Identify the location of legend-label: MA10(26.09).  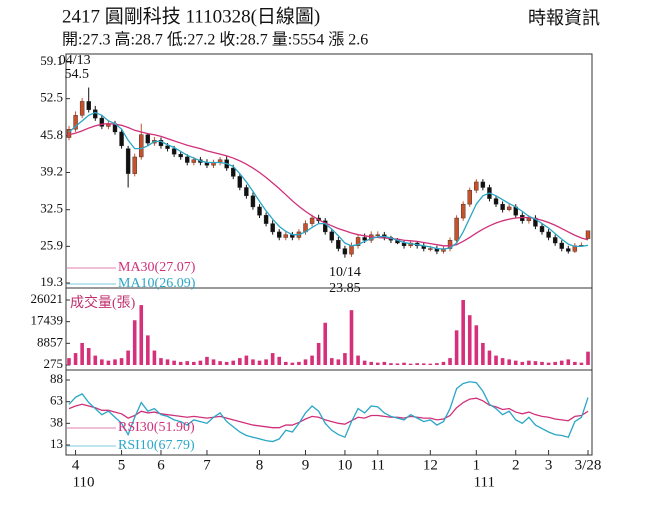
(157, 283).